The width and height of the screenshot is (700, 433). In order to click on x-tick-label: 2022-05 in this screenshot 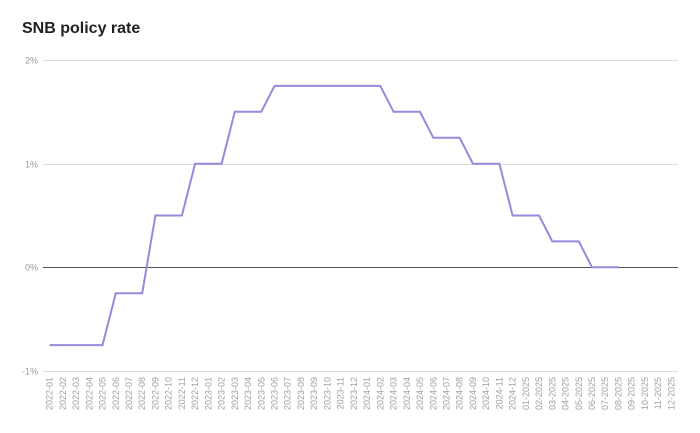, I will do `click(103, 393)`.